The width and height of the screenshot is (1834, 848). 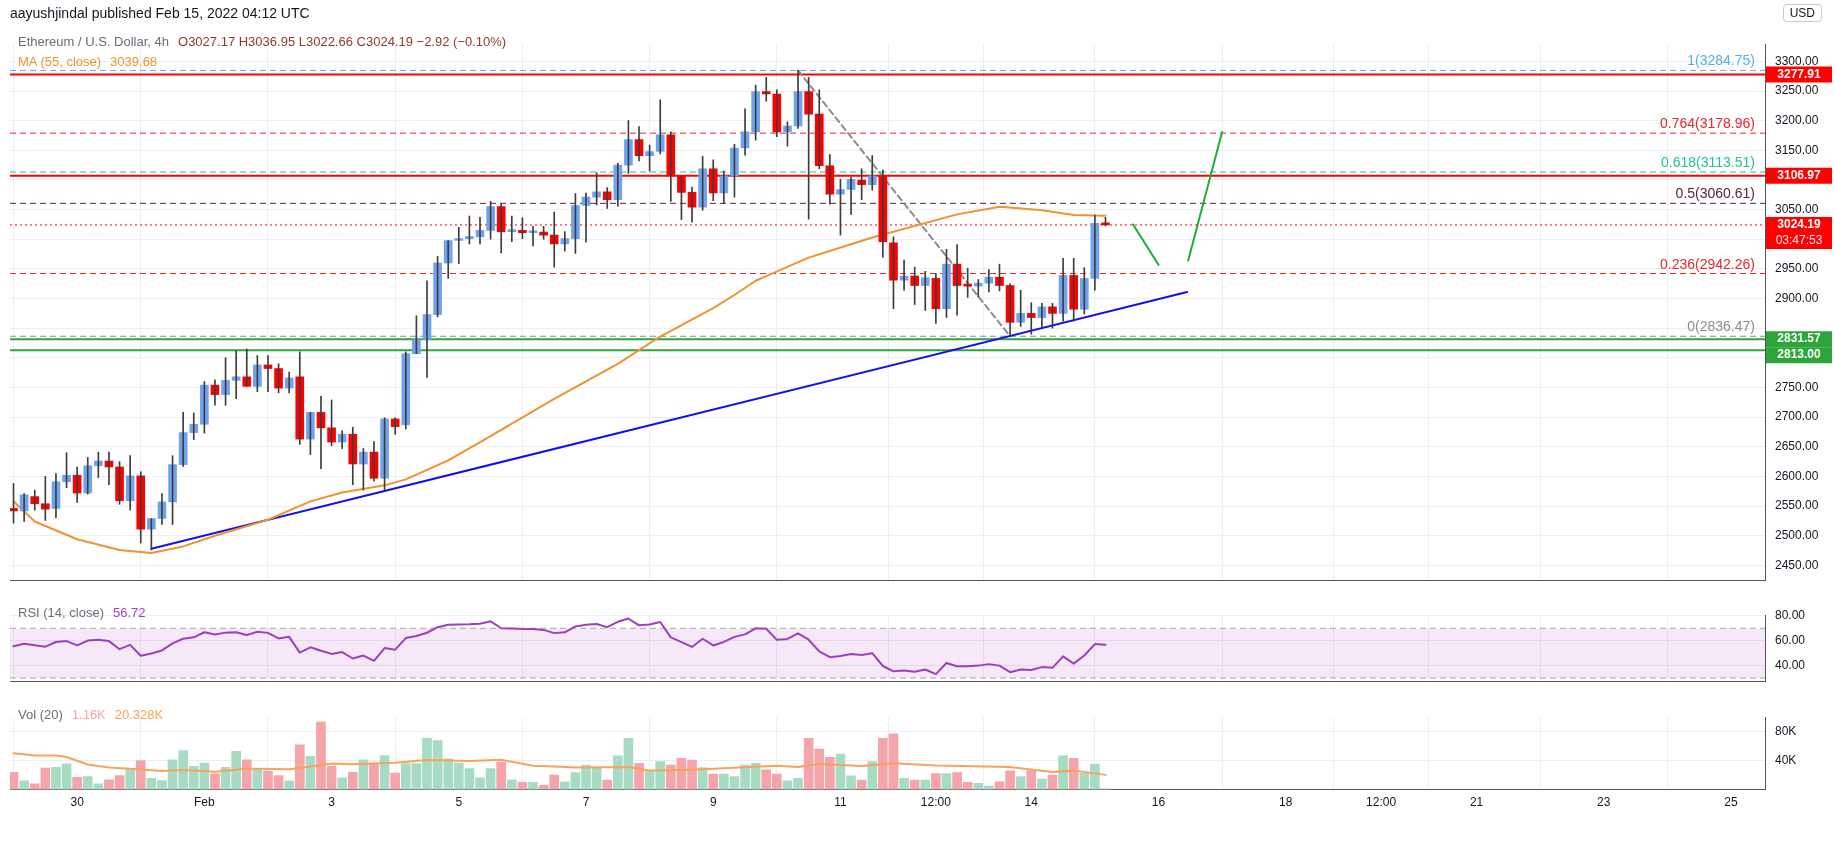 I want to click on ref-line-label: 3277.91, so click(x=1799, y=73).